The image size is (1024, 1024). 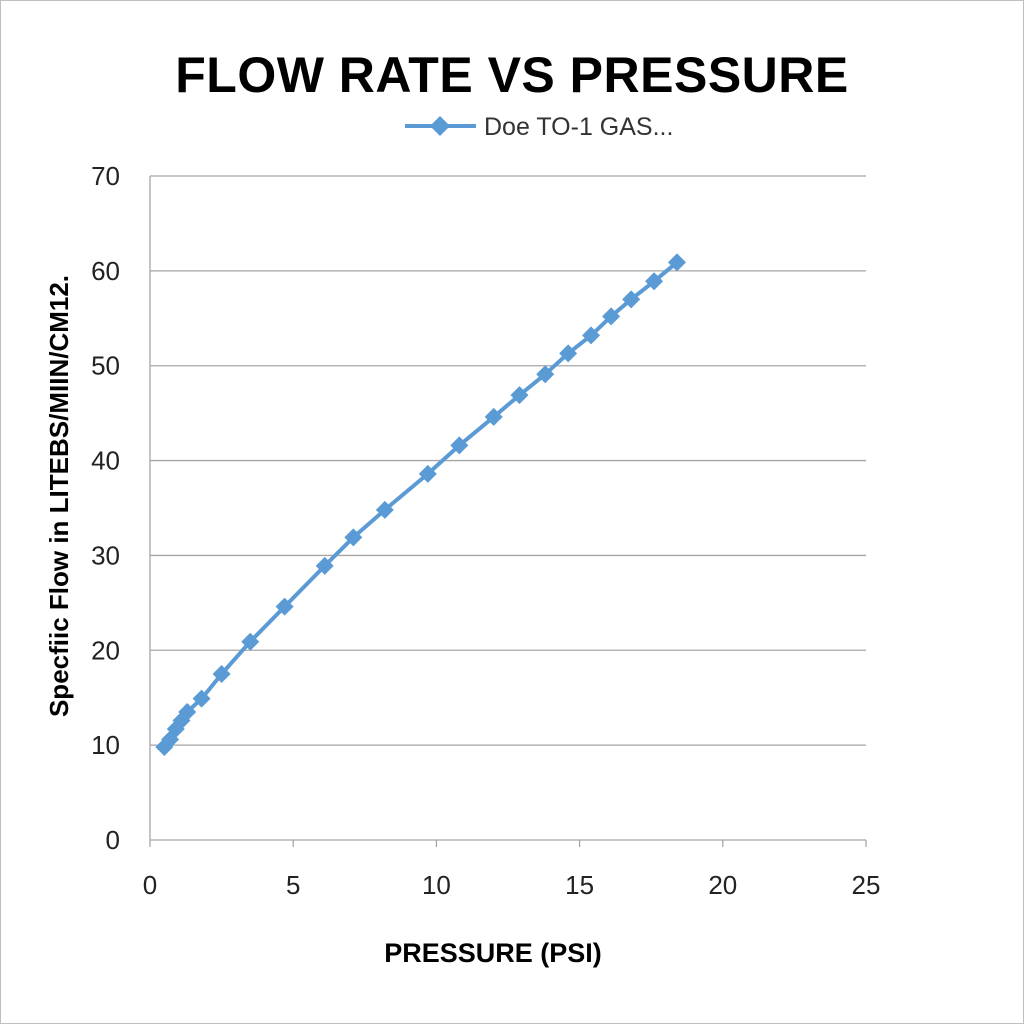 I want to click on legend-diamond-marker, so click(x=440, y=126).